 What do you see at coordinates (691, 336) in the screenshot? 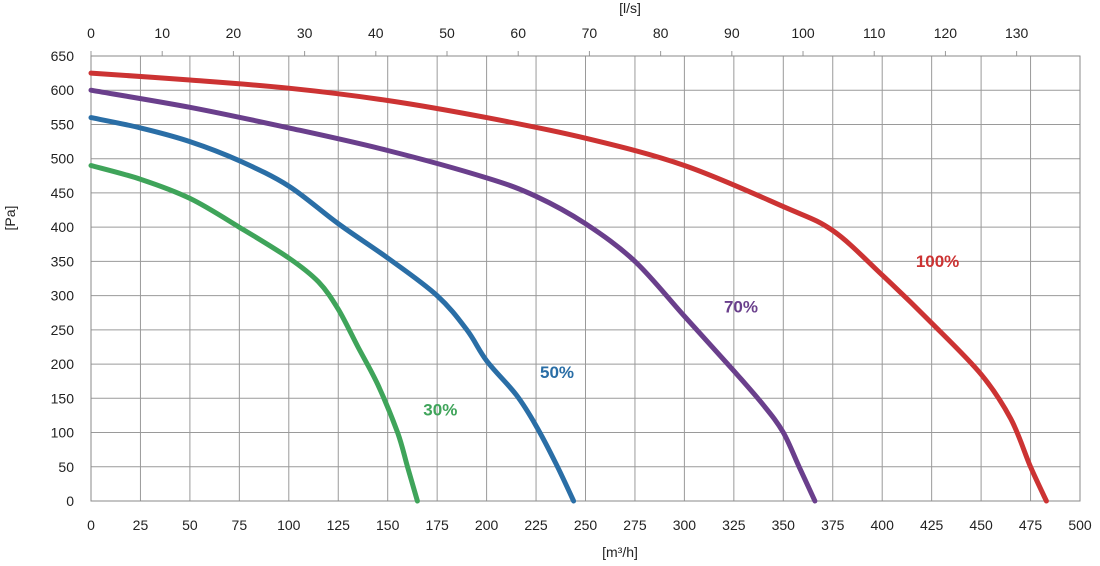
I see `series-labels: 30% 50% 70% 100%` at bounding box center [691, 336].